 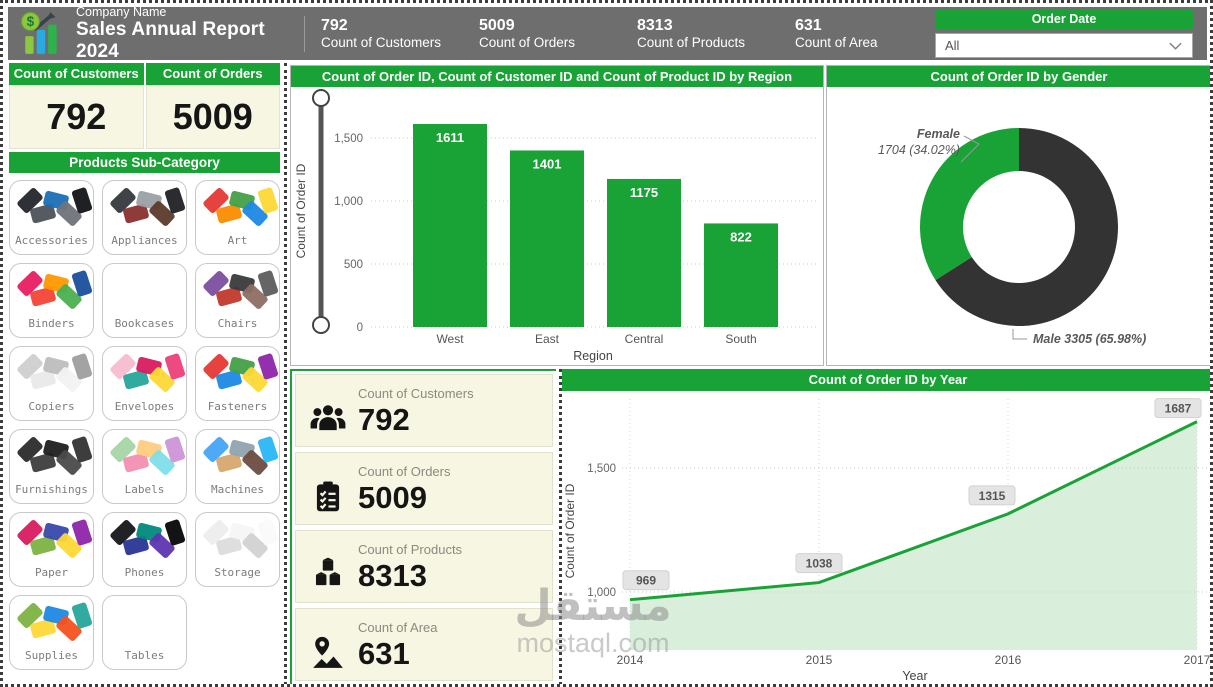 I want to click on bar-west, so click(x=450, y=225).